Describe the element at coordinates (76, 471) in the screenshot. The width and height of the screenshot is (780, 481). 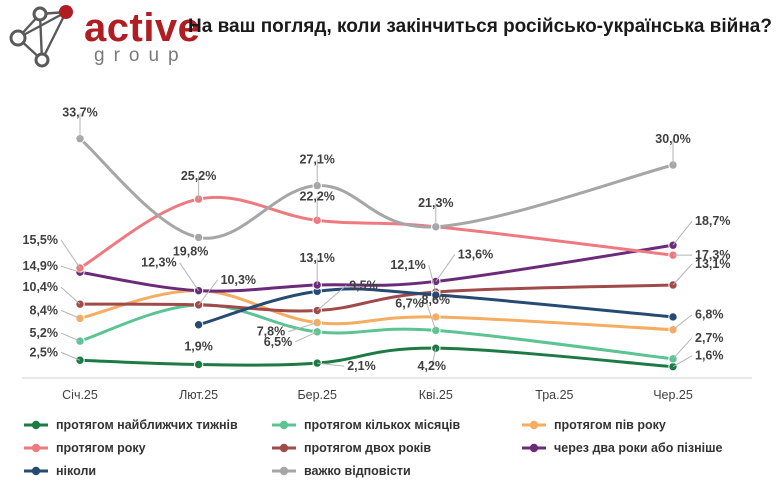
I see `legend-label: ніколи` at that location.